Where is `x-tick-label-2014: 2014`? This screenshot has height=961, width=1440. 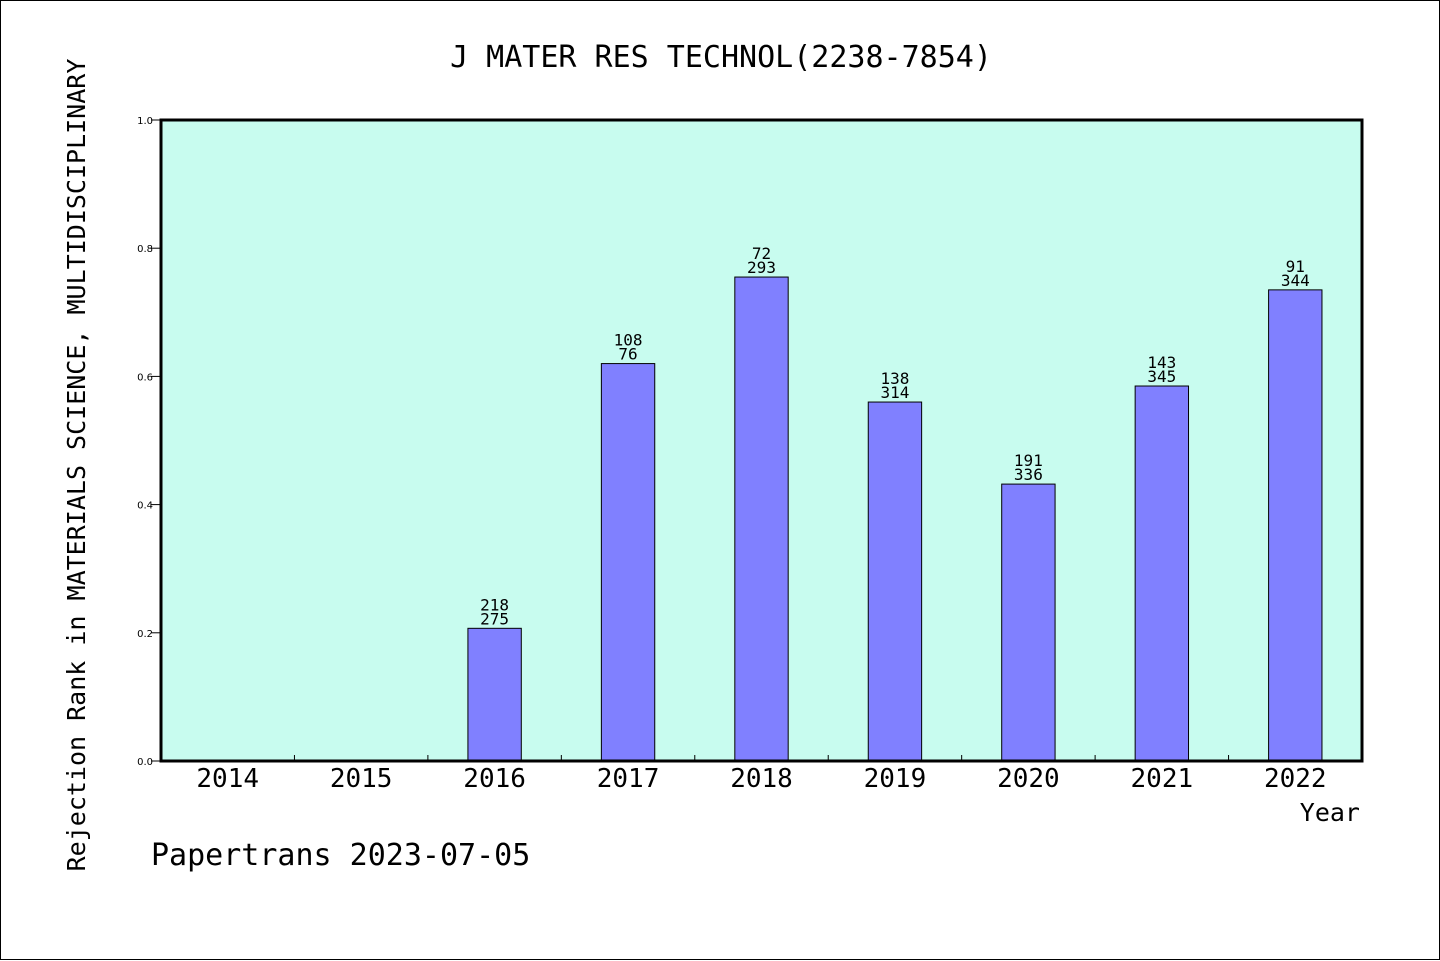 x-tick-label-2014: 2014 is located at coordinates (227, 779).